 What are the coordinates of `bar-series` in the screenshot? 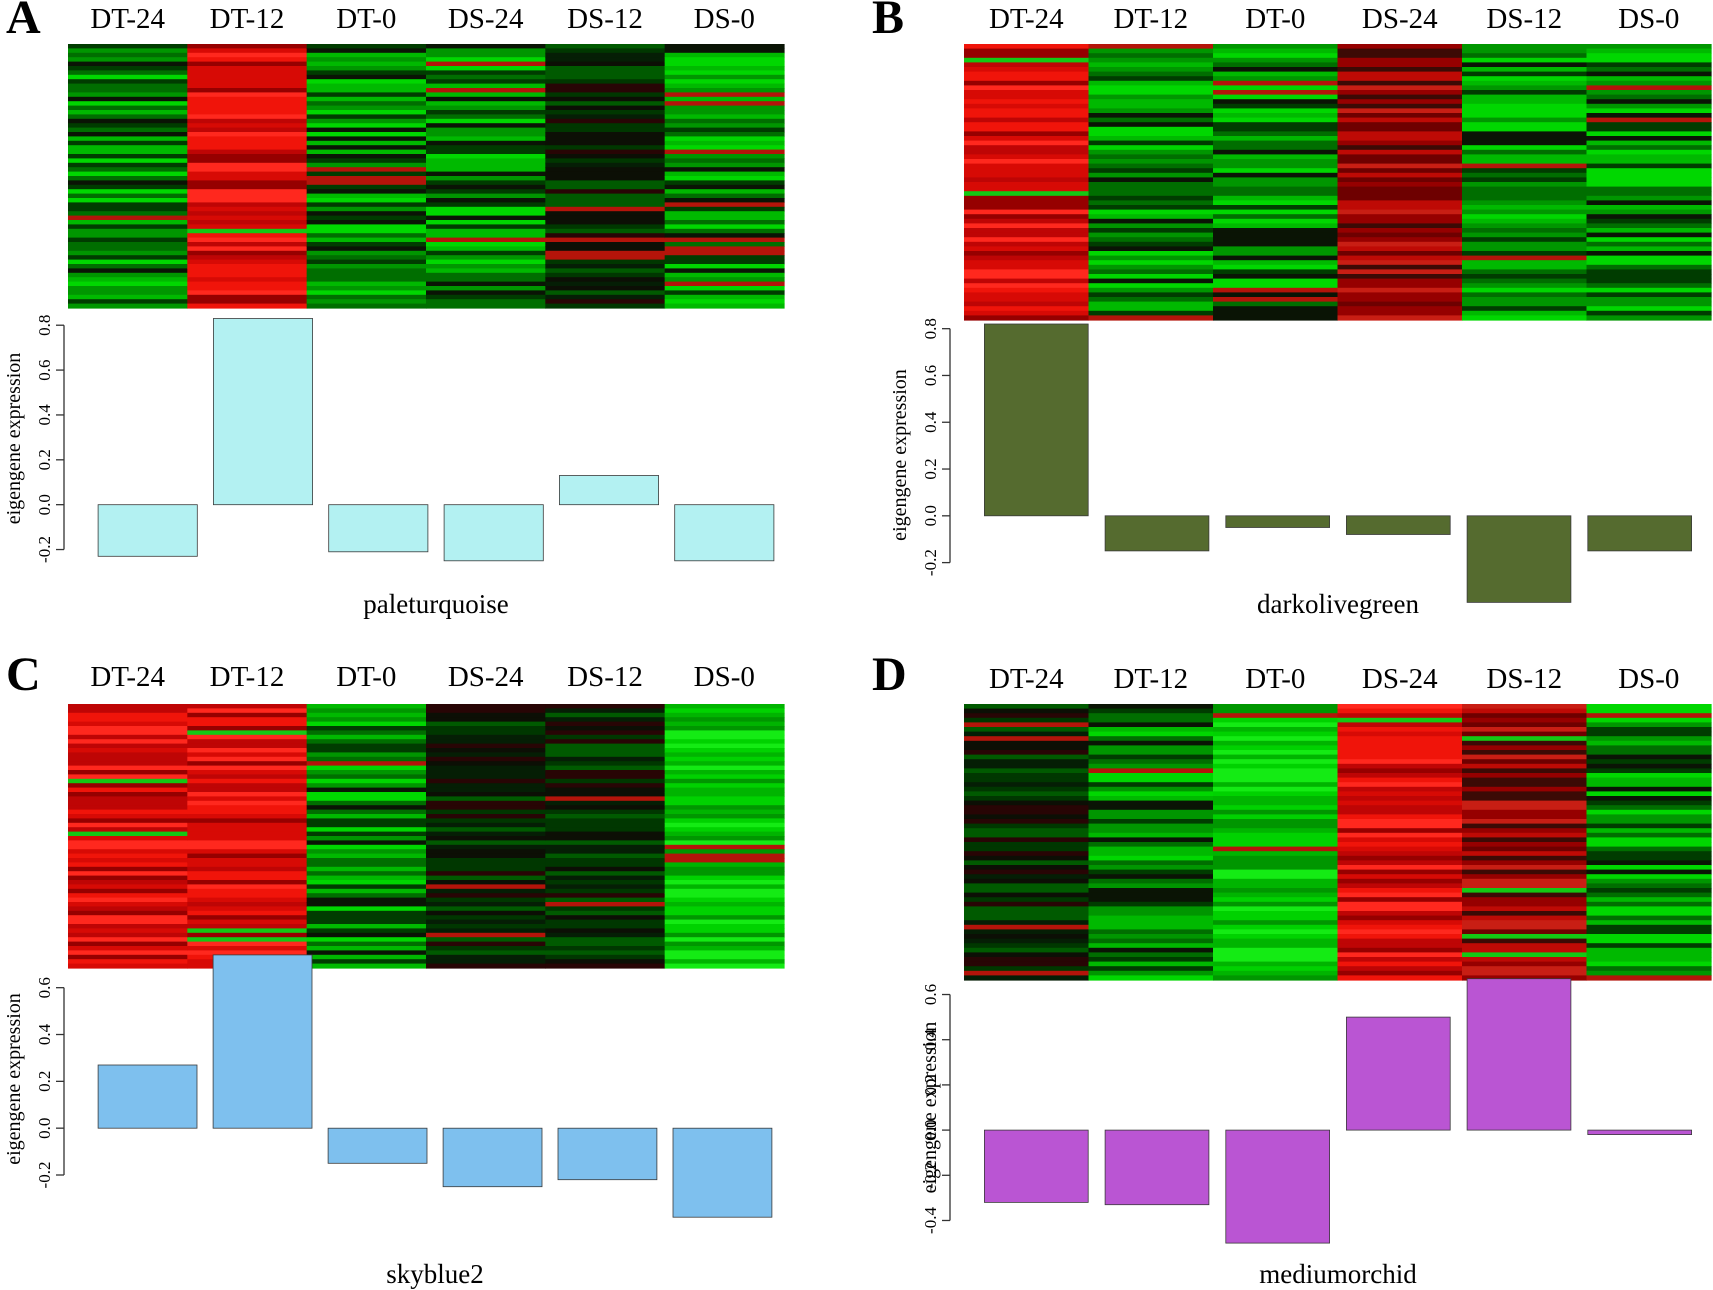 It's located at (435, 1086).